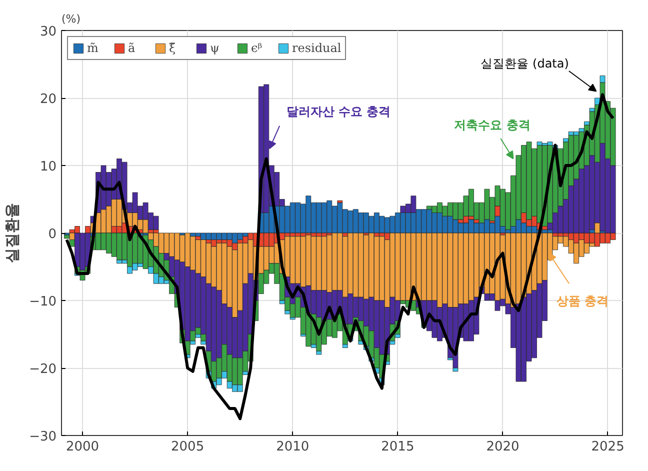 The width and height of the screenshot is (648, 471). What do you see at coordinates (52, 234) in the screenshot?
I see `y-tick-label: 0` at bounding box center [52, 234].